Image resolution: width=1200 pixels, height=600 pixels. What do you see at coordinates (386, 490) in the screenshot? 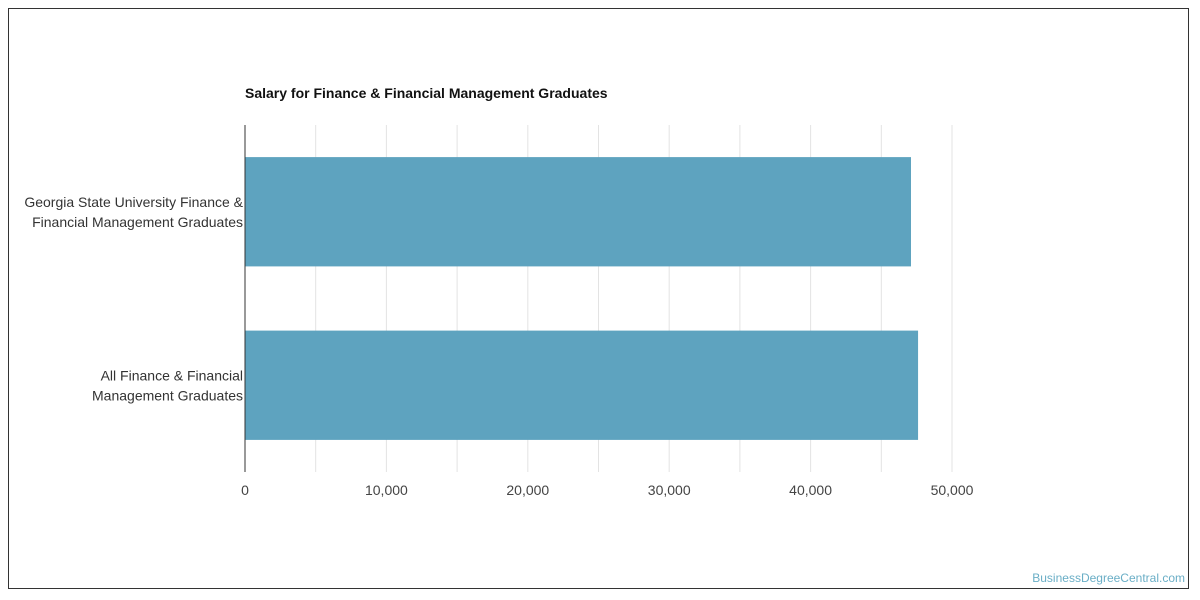
I see `x-tick-label: 10,000` at bounding box center [386, 490].